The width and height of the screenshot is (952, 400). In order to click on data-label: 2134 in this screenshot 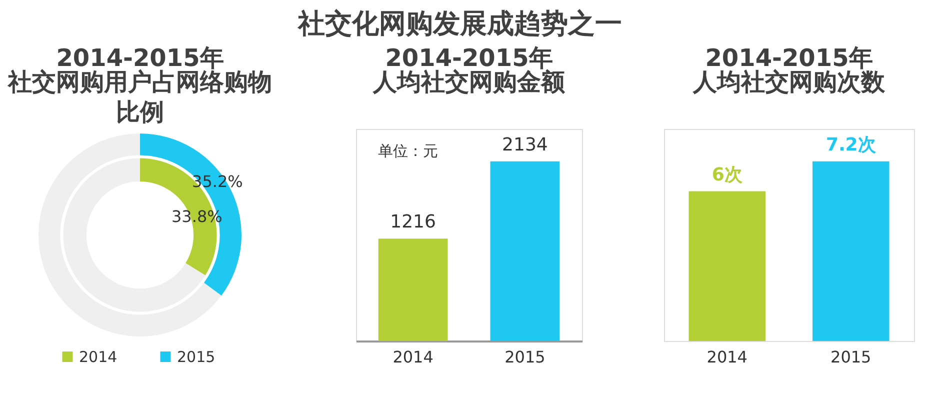, I will do `click(525, 145)`.